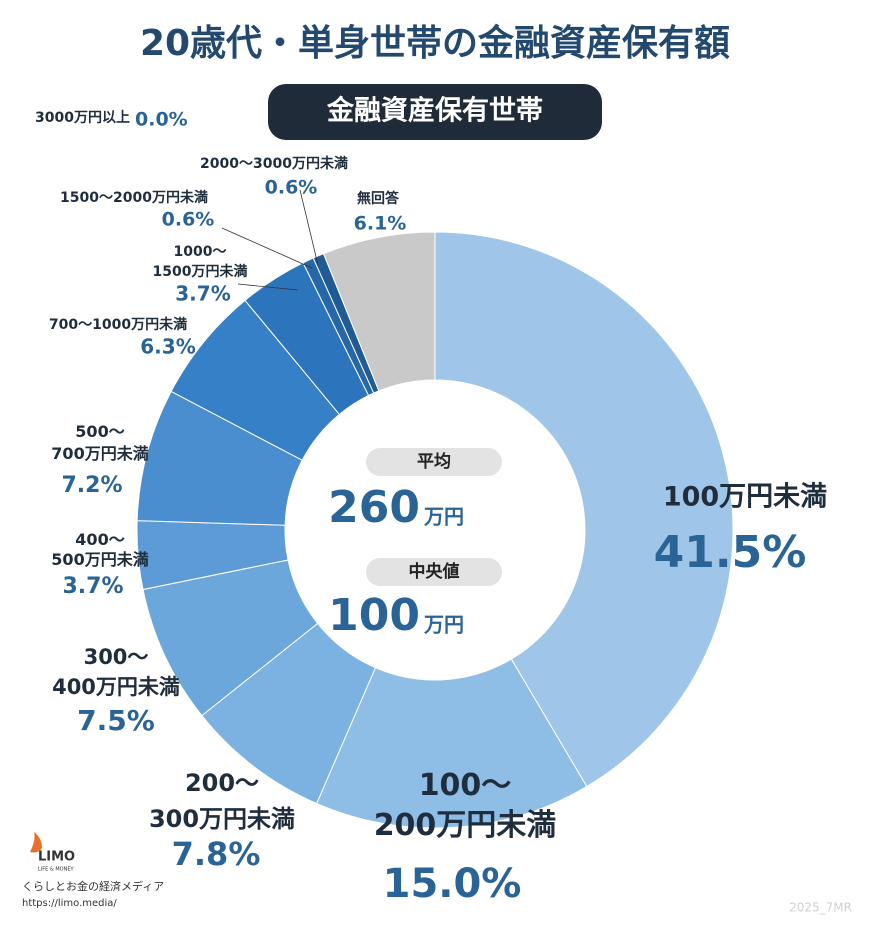 This screenshot has width=870, height=931. I want to click on value-label: 41.5%, so click(730, 552).